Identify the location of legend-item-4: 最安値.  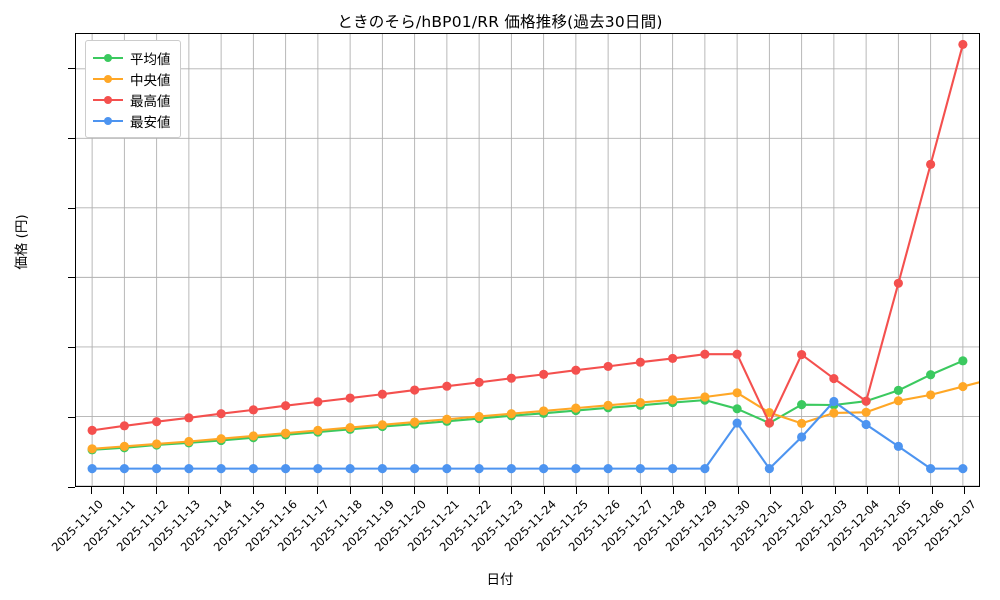
(132, 120).